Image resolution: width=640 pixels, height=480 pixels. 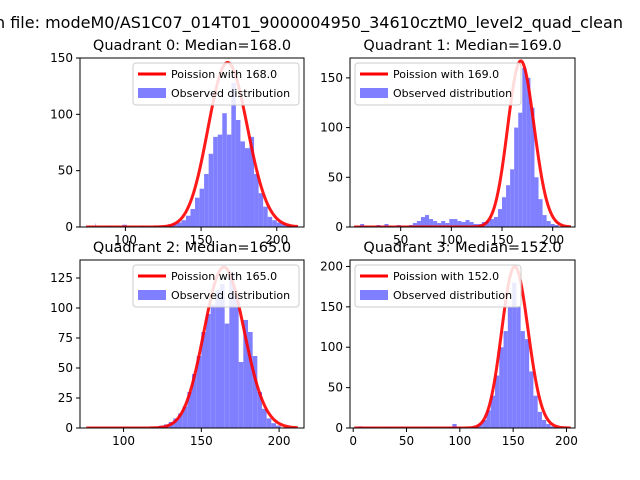 I want to click on y-tick-label: 150, so click(x=61, y=58).